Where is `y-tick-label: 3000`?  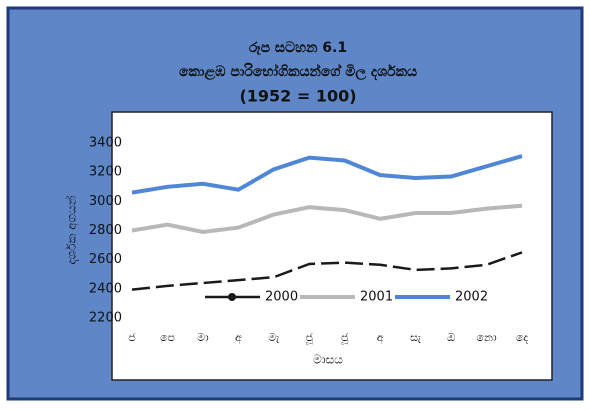
y-tick-label: 3000 is located at coordinates (105, 201).